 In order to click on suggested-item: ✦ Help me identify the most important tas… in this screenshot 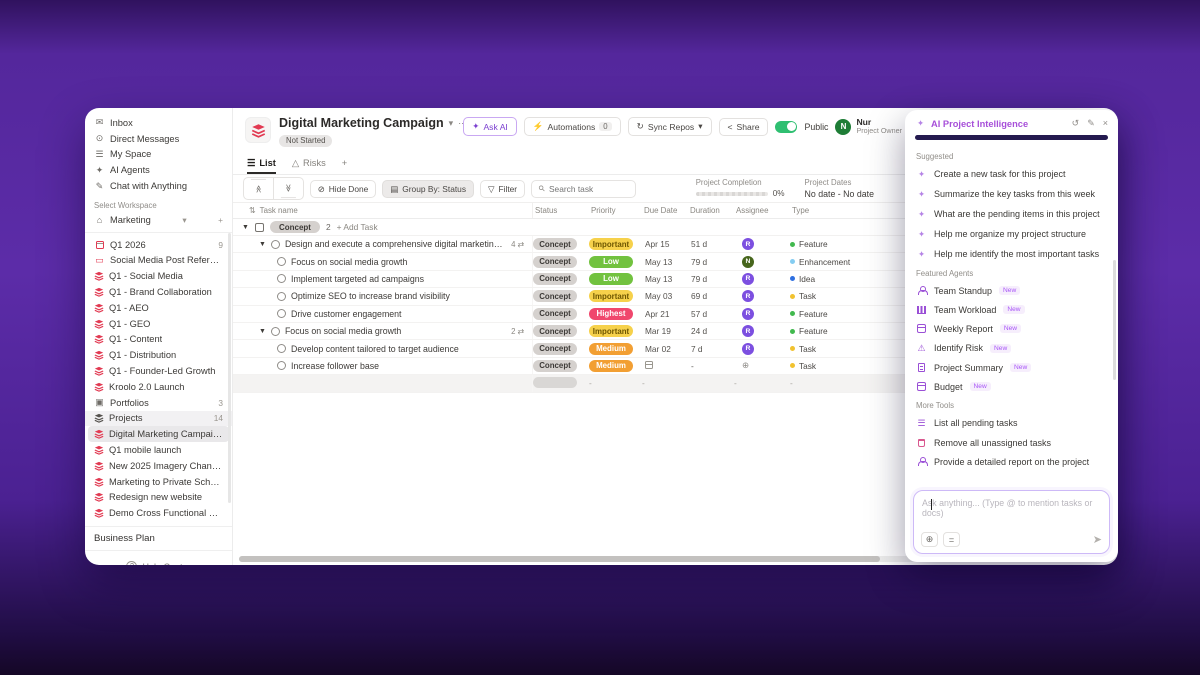, I will do `click(1011, 254)`.